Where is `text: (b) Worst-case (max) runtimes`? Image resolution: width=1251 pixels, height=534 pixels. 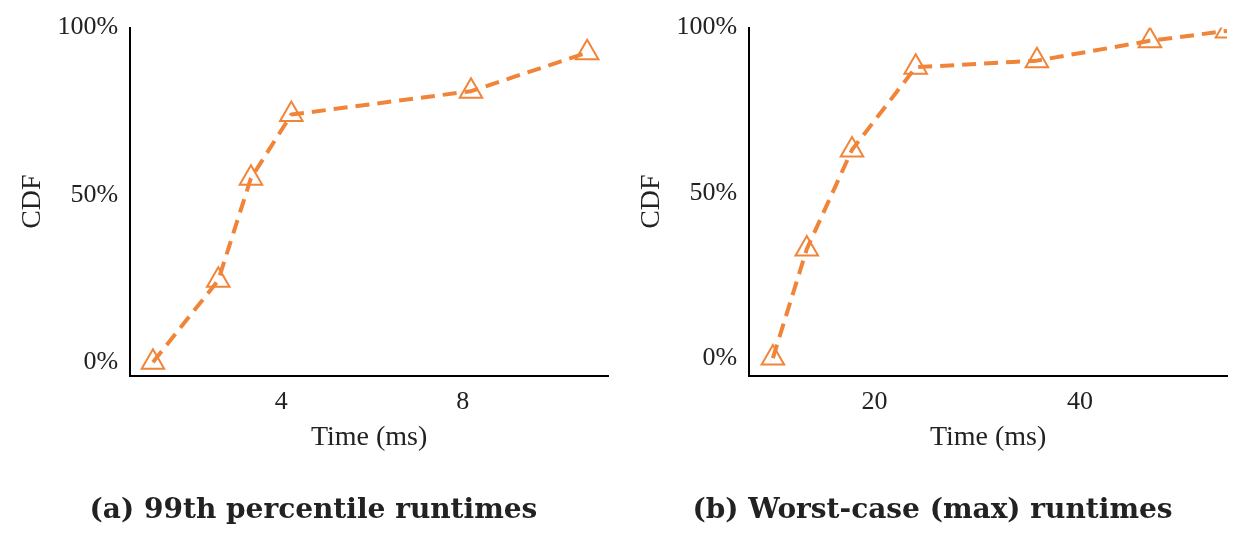
text: (b) Worst-case (max) runtimes is located at coordinates (932, 509).